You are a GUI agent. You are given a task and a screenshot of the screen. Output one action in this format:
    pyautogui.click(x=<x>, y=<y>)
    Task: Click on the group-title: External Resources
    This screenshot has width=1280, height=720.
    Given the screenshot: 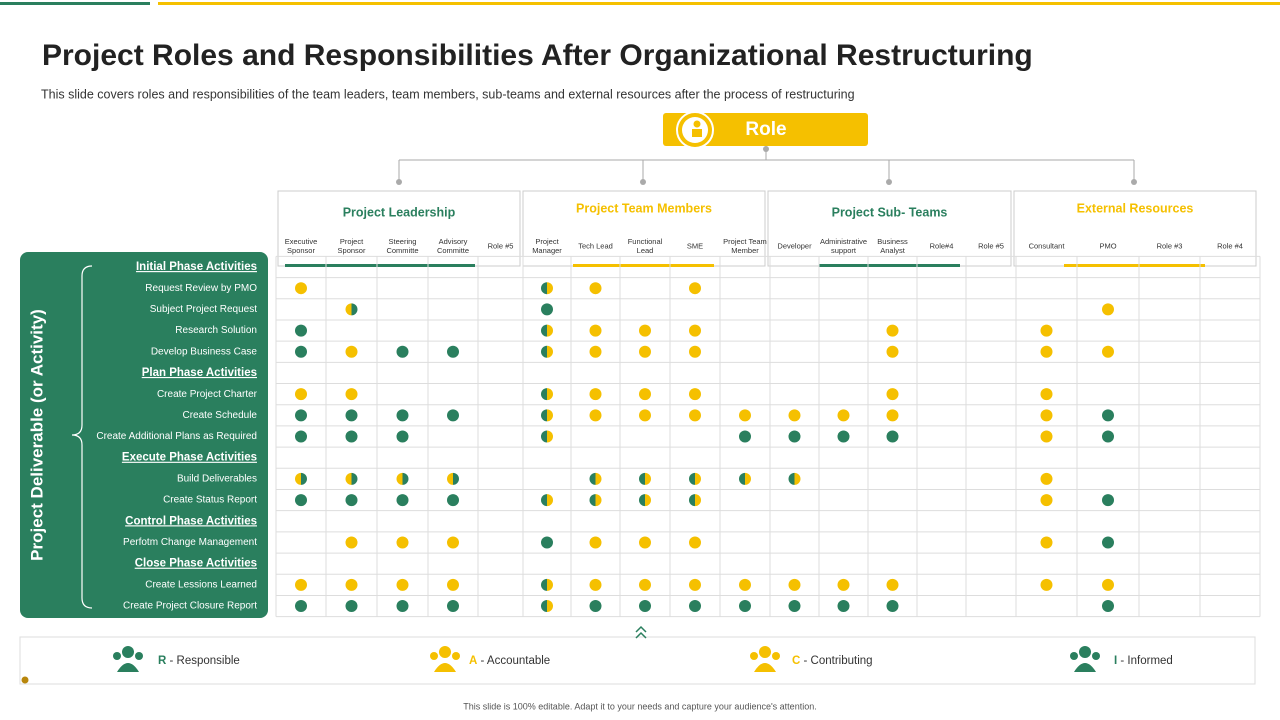 What is the action you would take?
    pyautogui.click(x=1135, y=208)
    